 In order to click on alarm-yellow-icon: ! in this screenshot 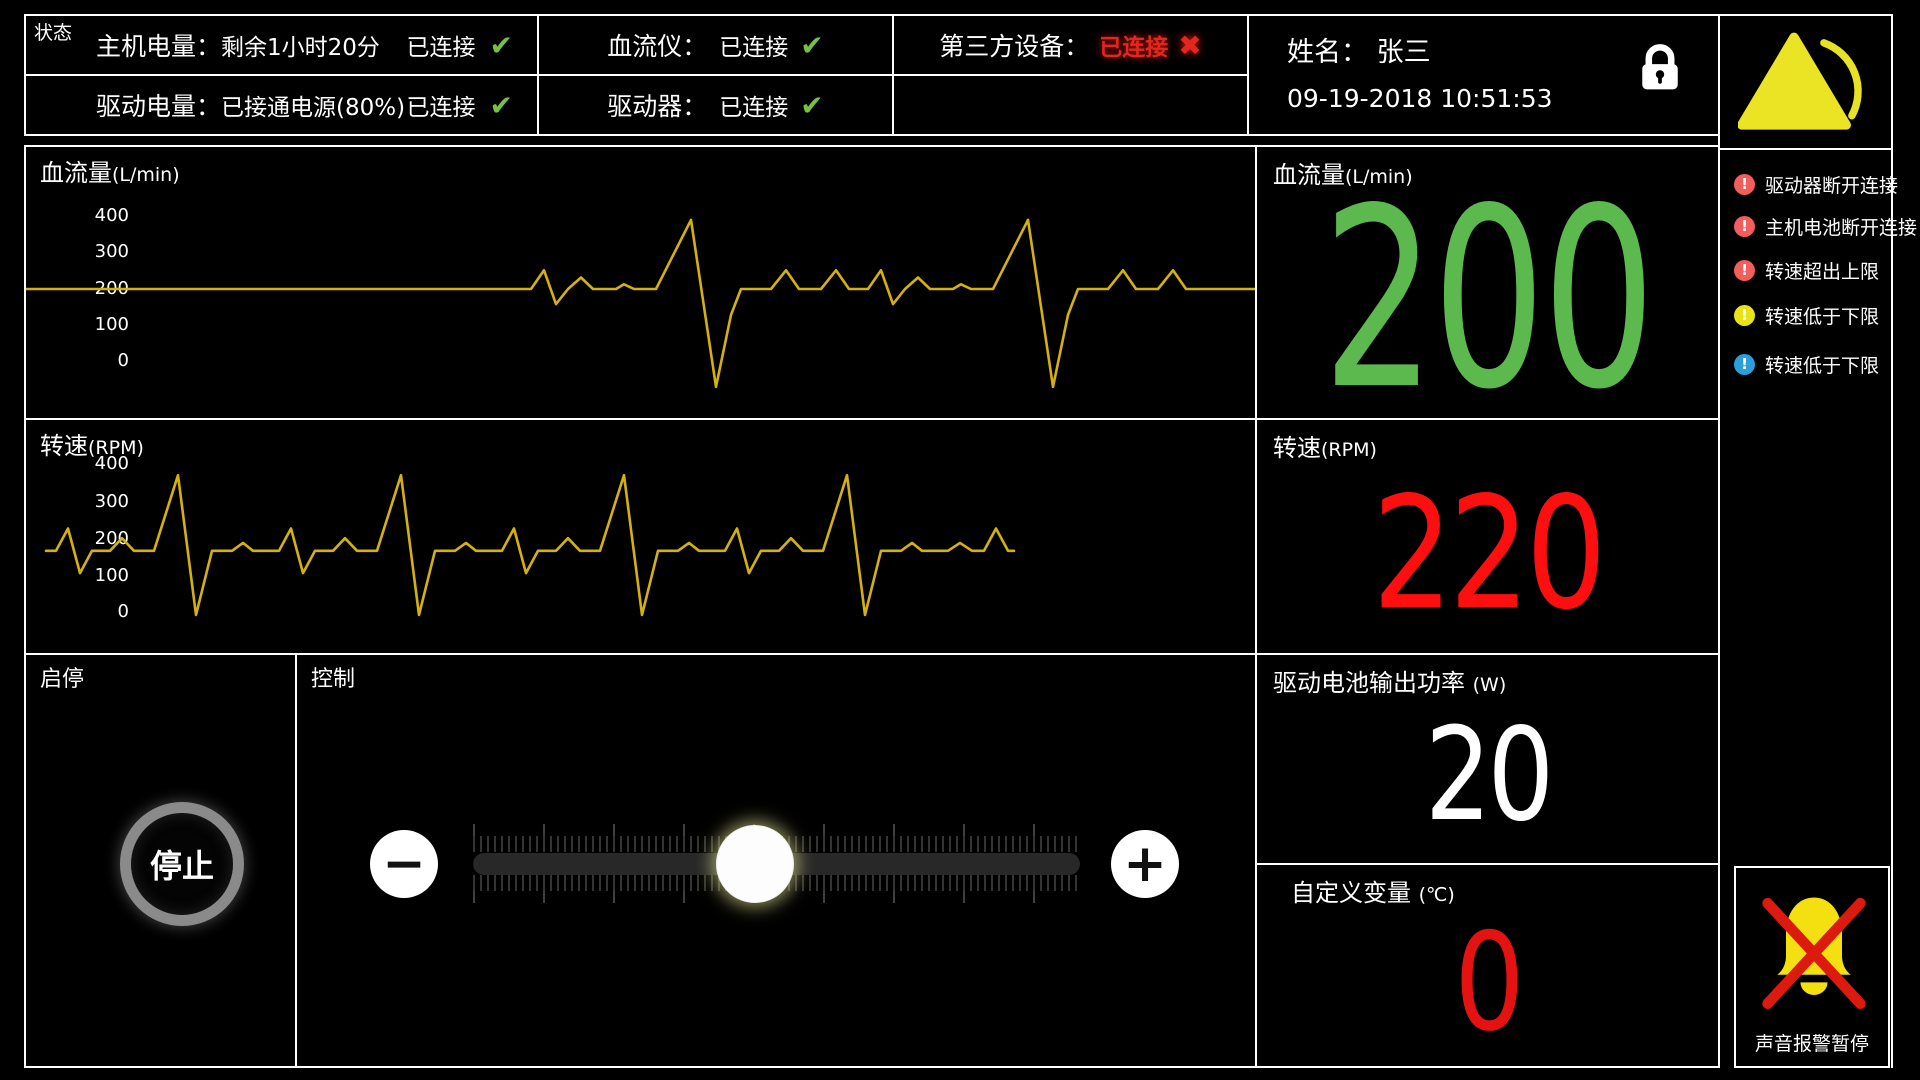, I will do `click(1744, 315)`.